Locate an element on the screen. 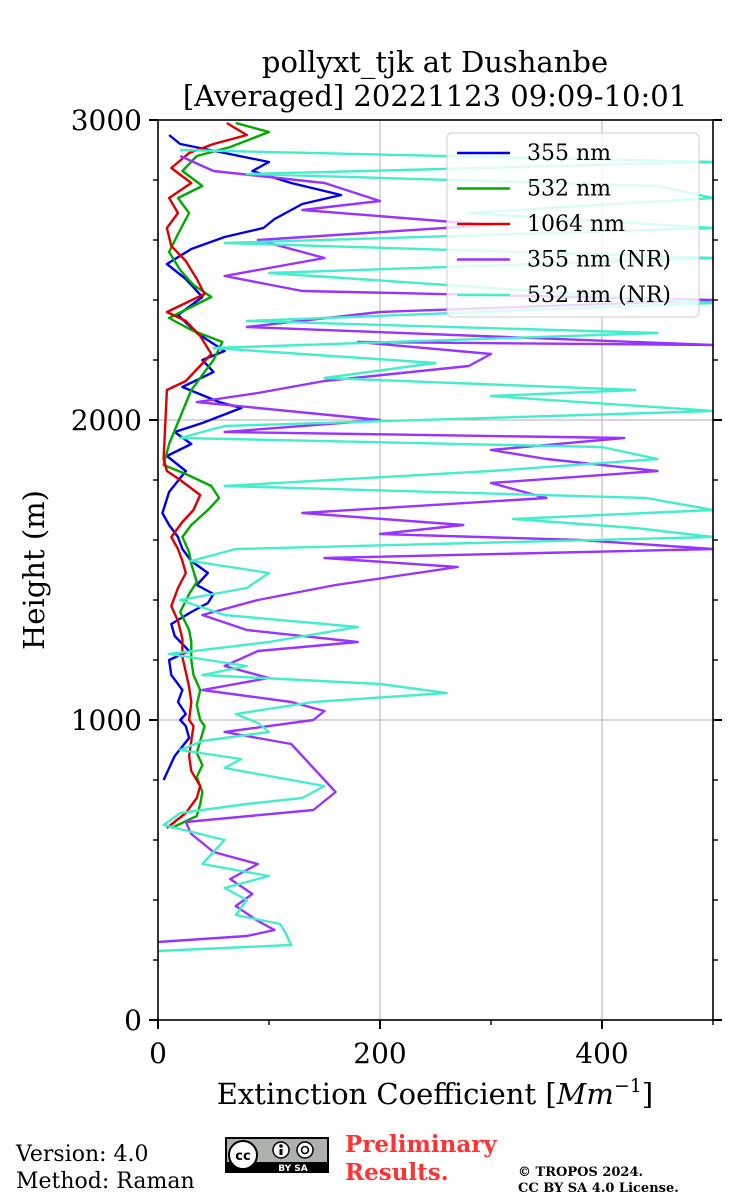 Image resolution: width=750 pixels, height=1200 pixels. legend-label: 532 nm is located at coordinates (569, 189).